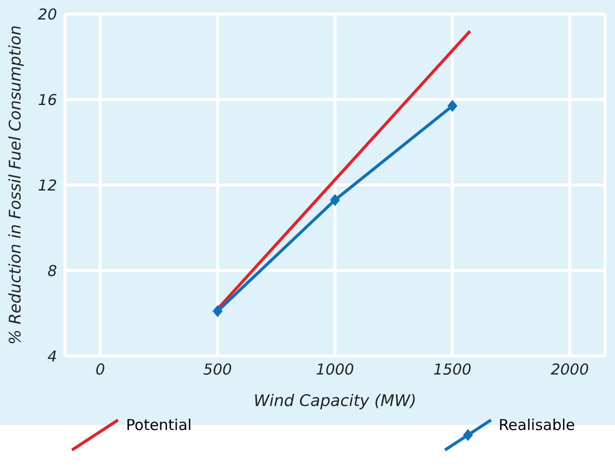  I want to click on x-axis-title: Wind Capacity (MW), so click(335, 400).